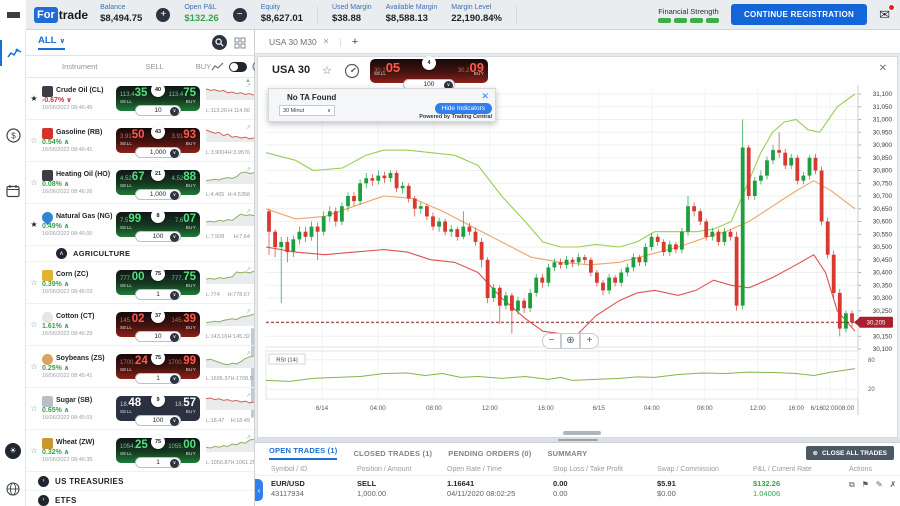 The image size is (900, 506). Describe the element at coordinates (882, 68) in the screenshot. I see `close-chart-icon: ✕` at that location.